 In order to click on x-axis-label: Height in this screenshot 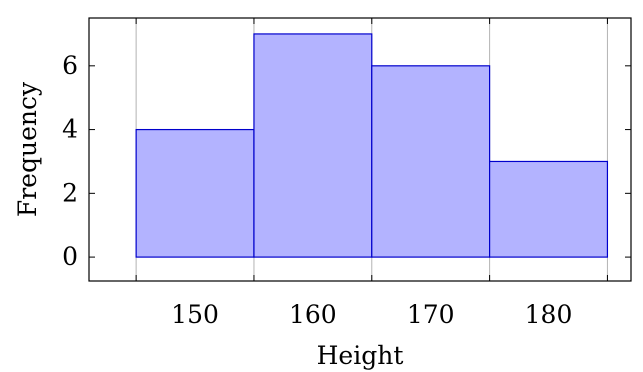, I will do `click(360, 355)`.